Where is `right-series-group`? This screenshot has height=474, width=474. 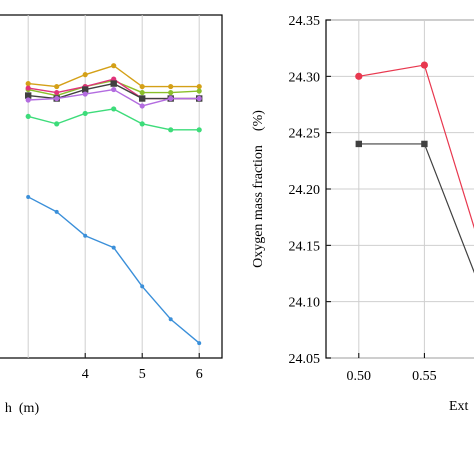
right-series-group is located at coordinates (414, 167).